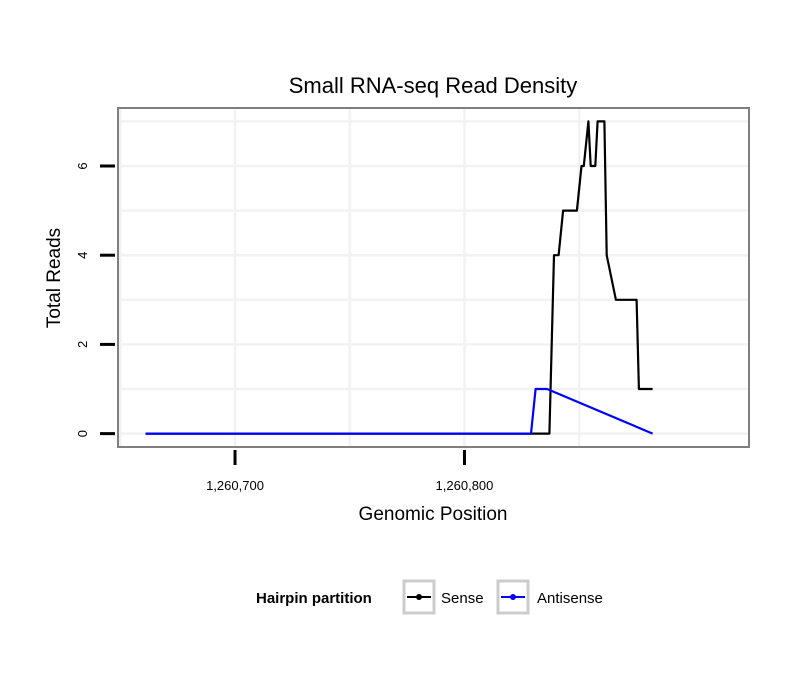 This screenshot has width=810, height=690. Describe the element at coordinates (465, 485) in the screenshot. I see `x-tick-label: 1,260,800` at that location.